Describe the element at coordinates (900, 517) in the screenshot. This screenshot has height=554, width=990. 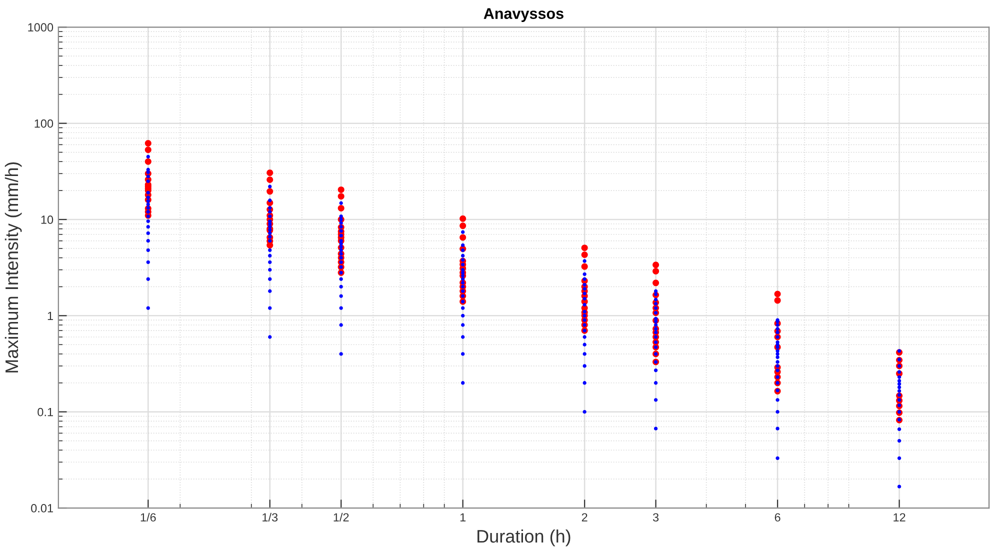
I see `x-tick-label: 12` at that location.